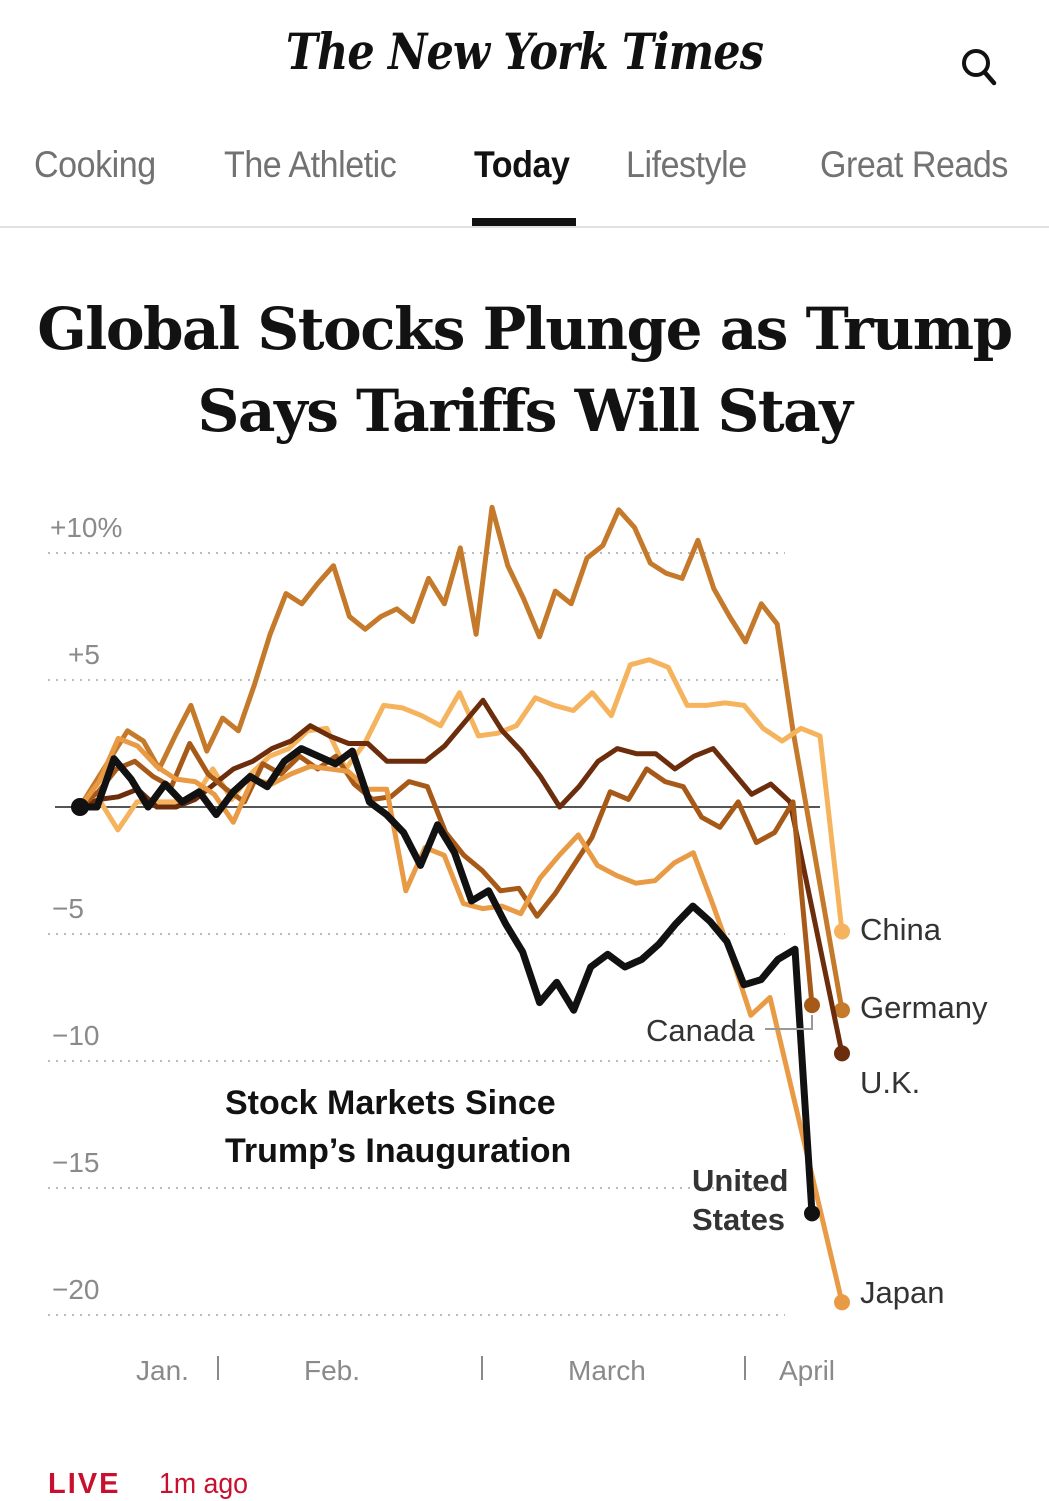  What do you see at coordinates (807, 1370) in the screenshot?
I see `x-month-label: April` at bounding box center [807, 1370].